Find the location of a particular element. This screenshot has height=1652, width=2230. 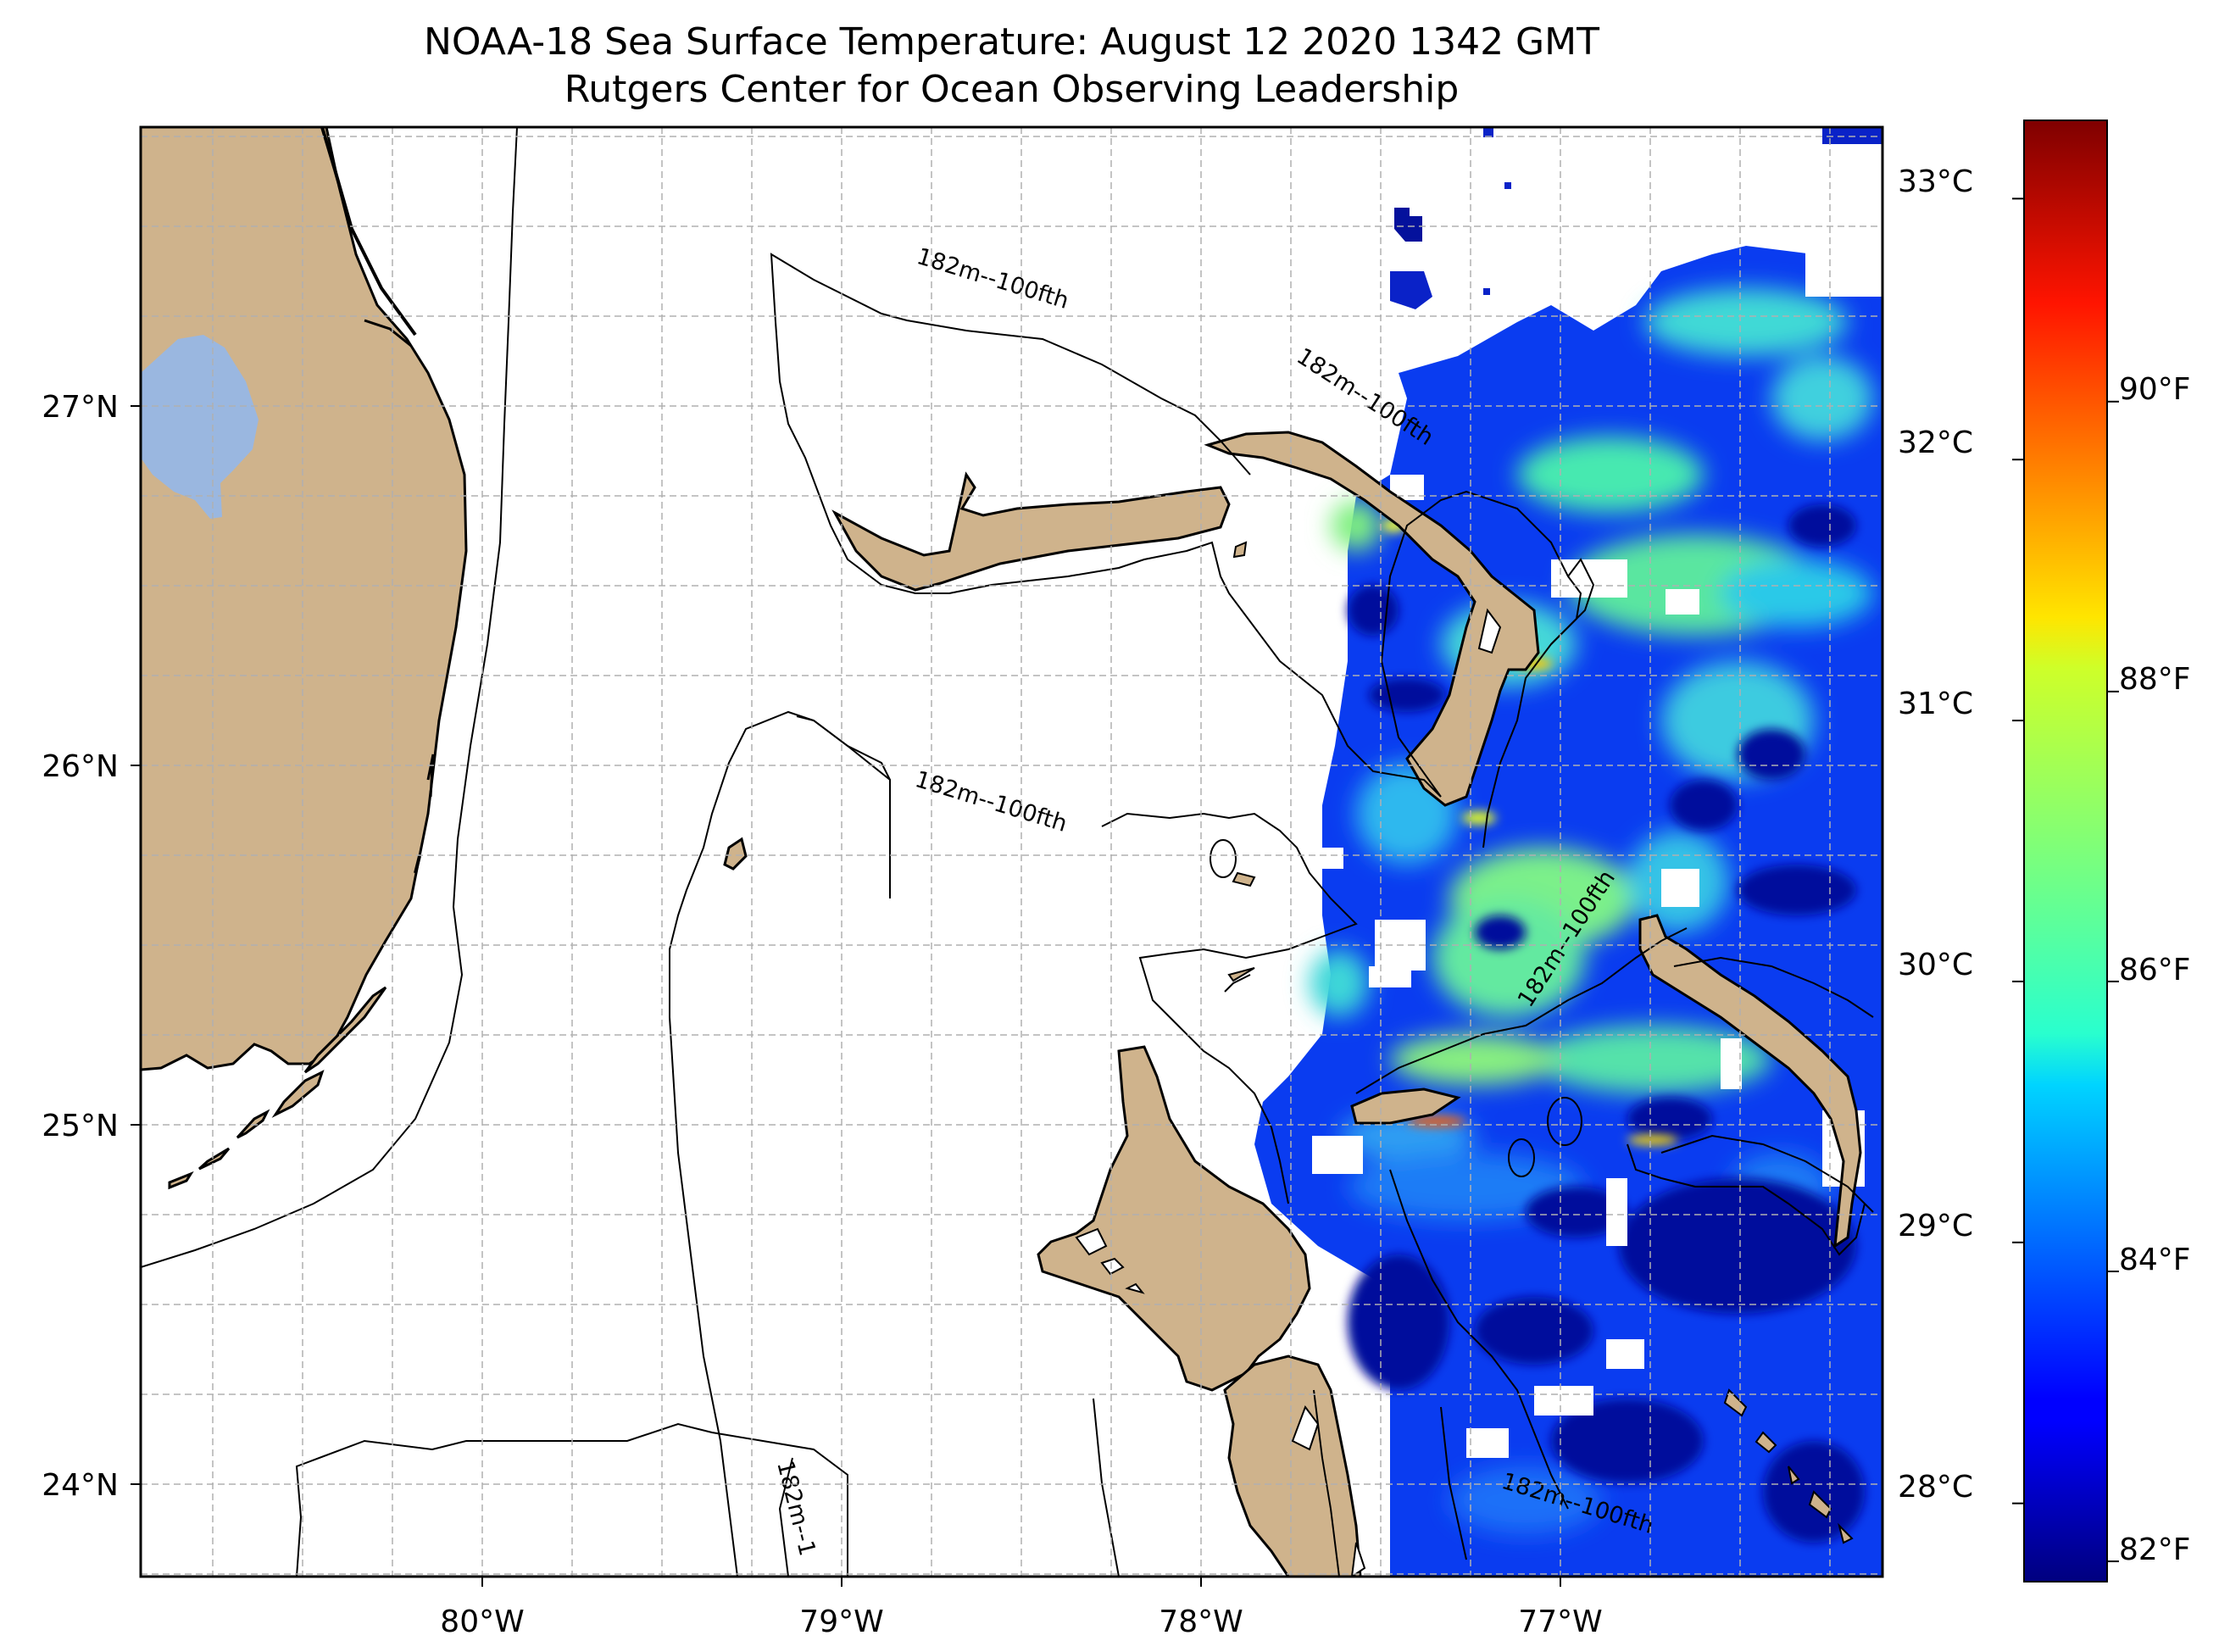

lon-label-79w: 79°W is located at coordinates (841, 1622).